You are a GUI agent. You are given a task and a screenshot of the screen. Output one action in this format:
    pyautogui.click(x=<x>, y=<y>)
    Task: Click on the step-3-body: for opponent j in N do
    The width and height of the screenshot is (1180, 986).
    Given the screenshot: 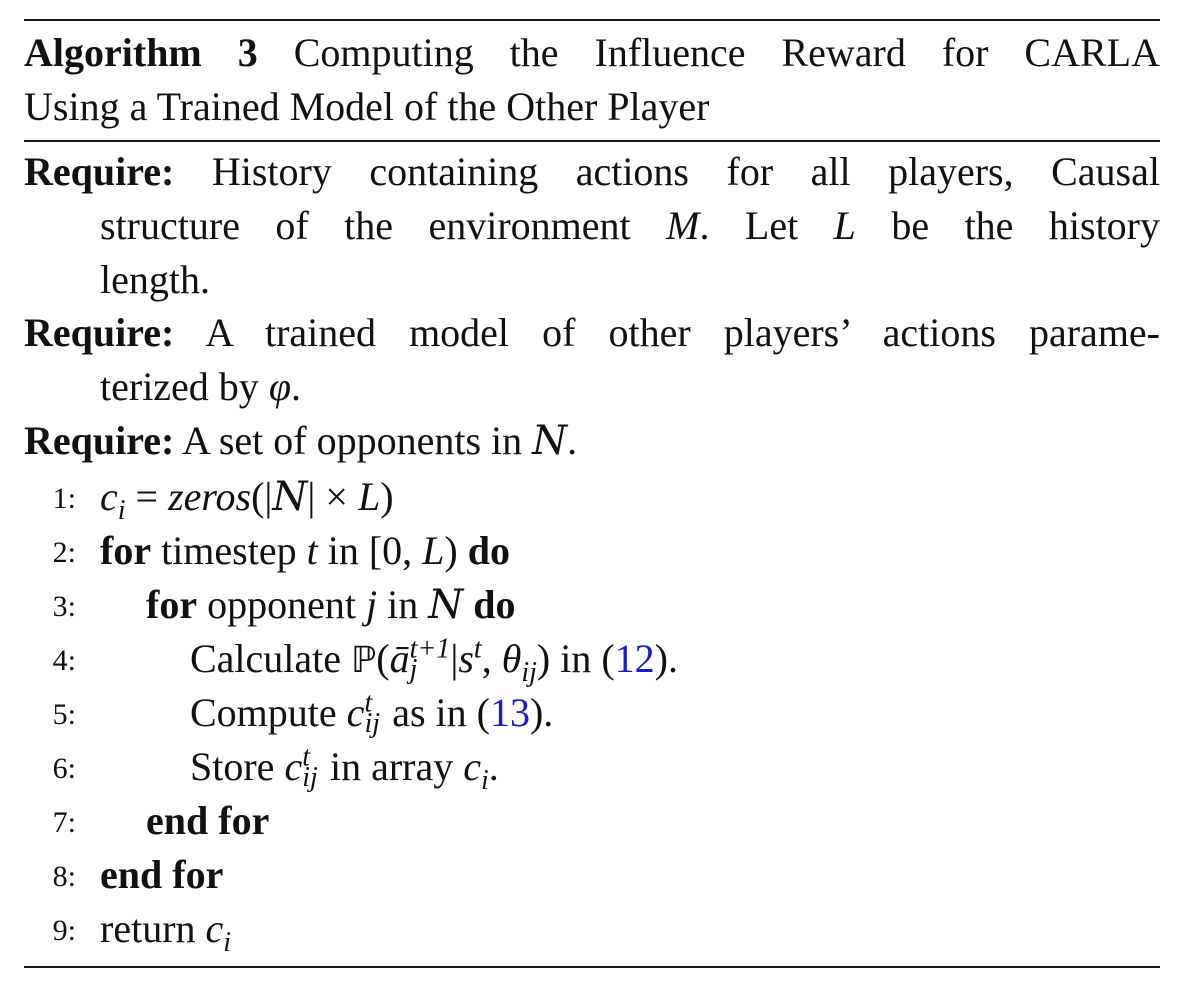 What is the action you would take?
    pyautogui.click(x=331, y=605)
    